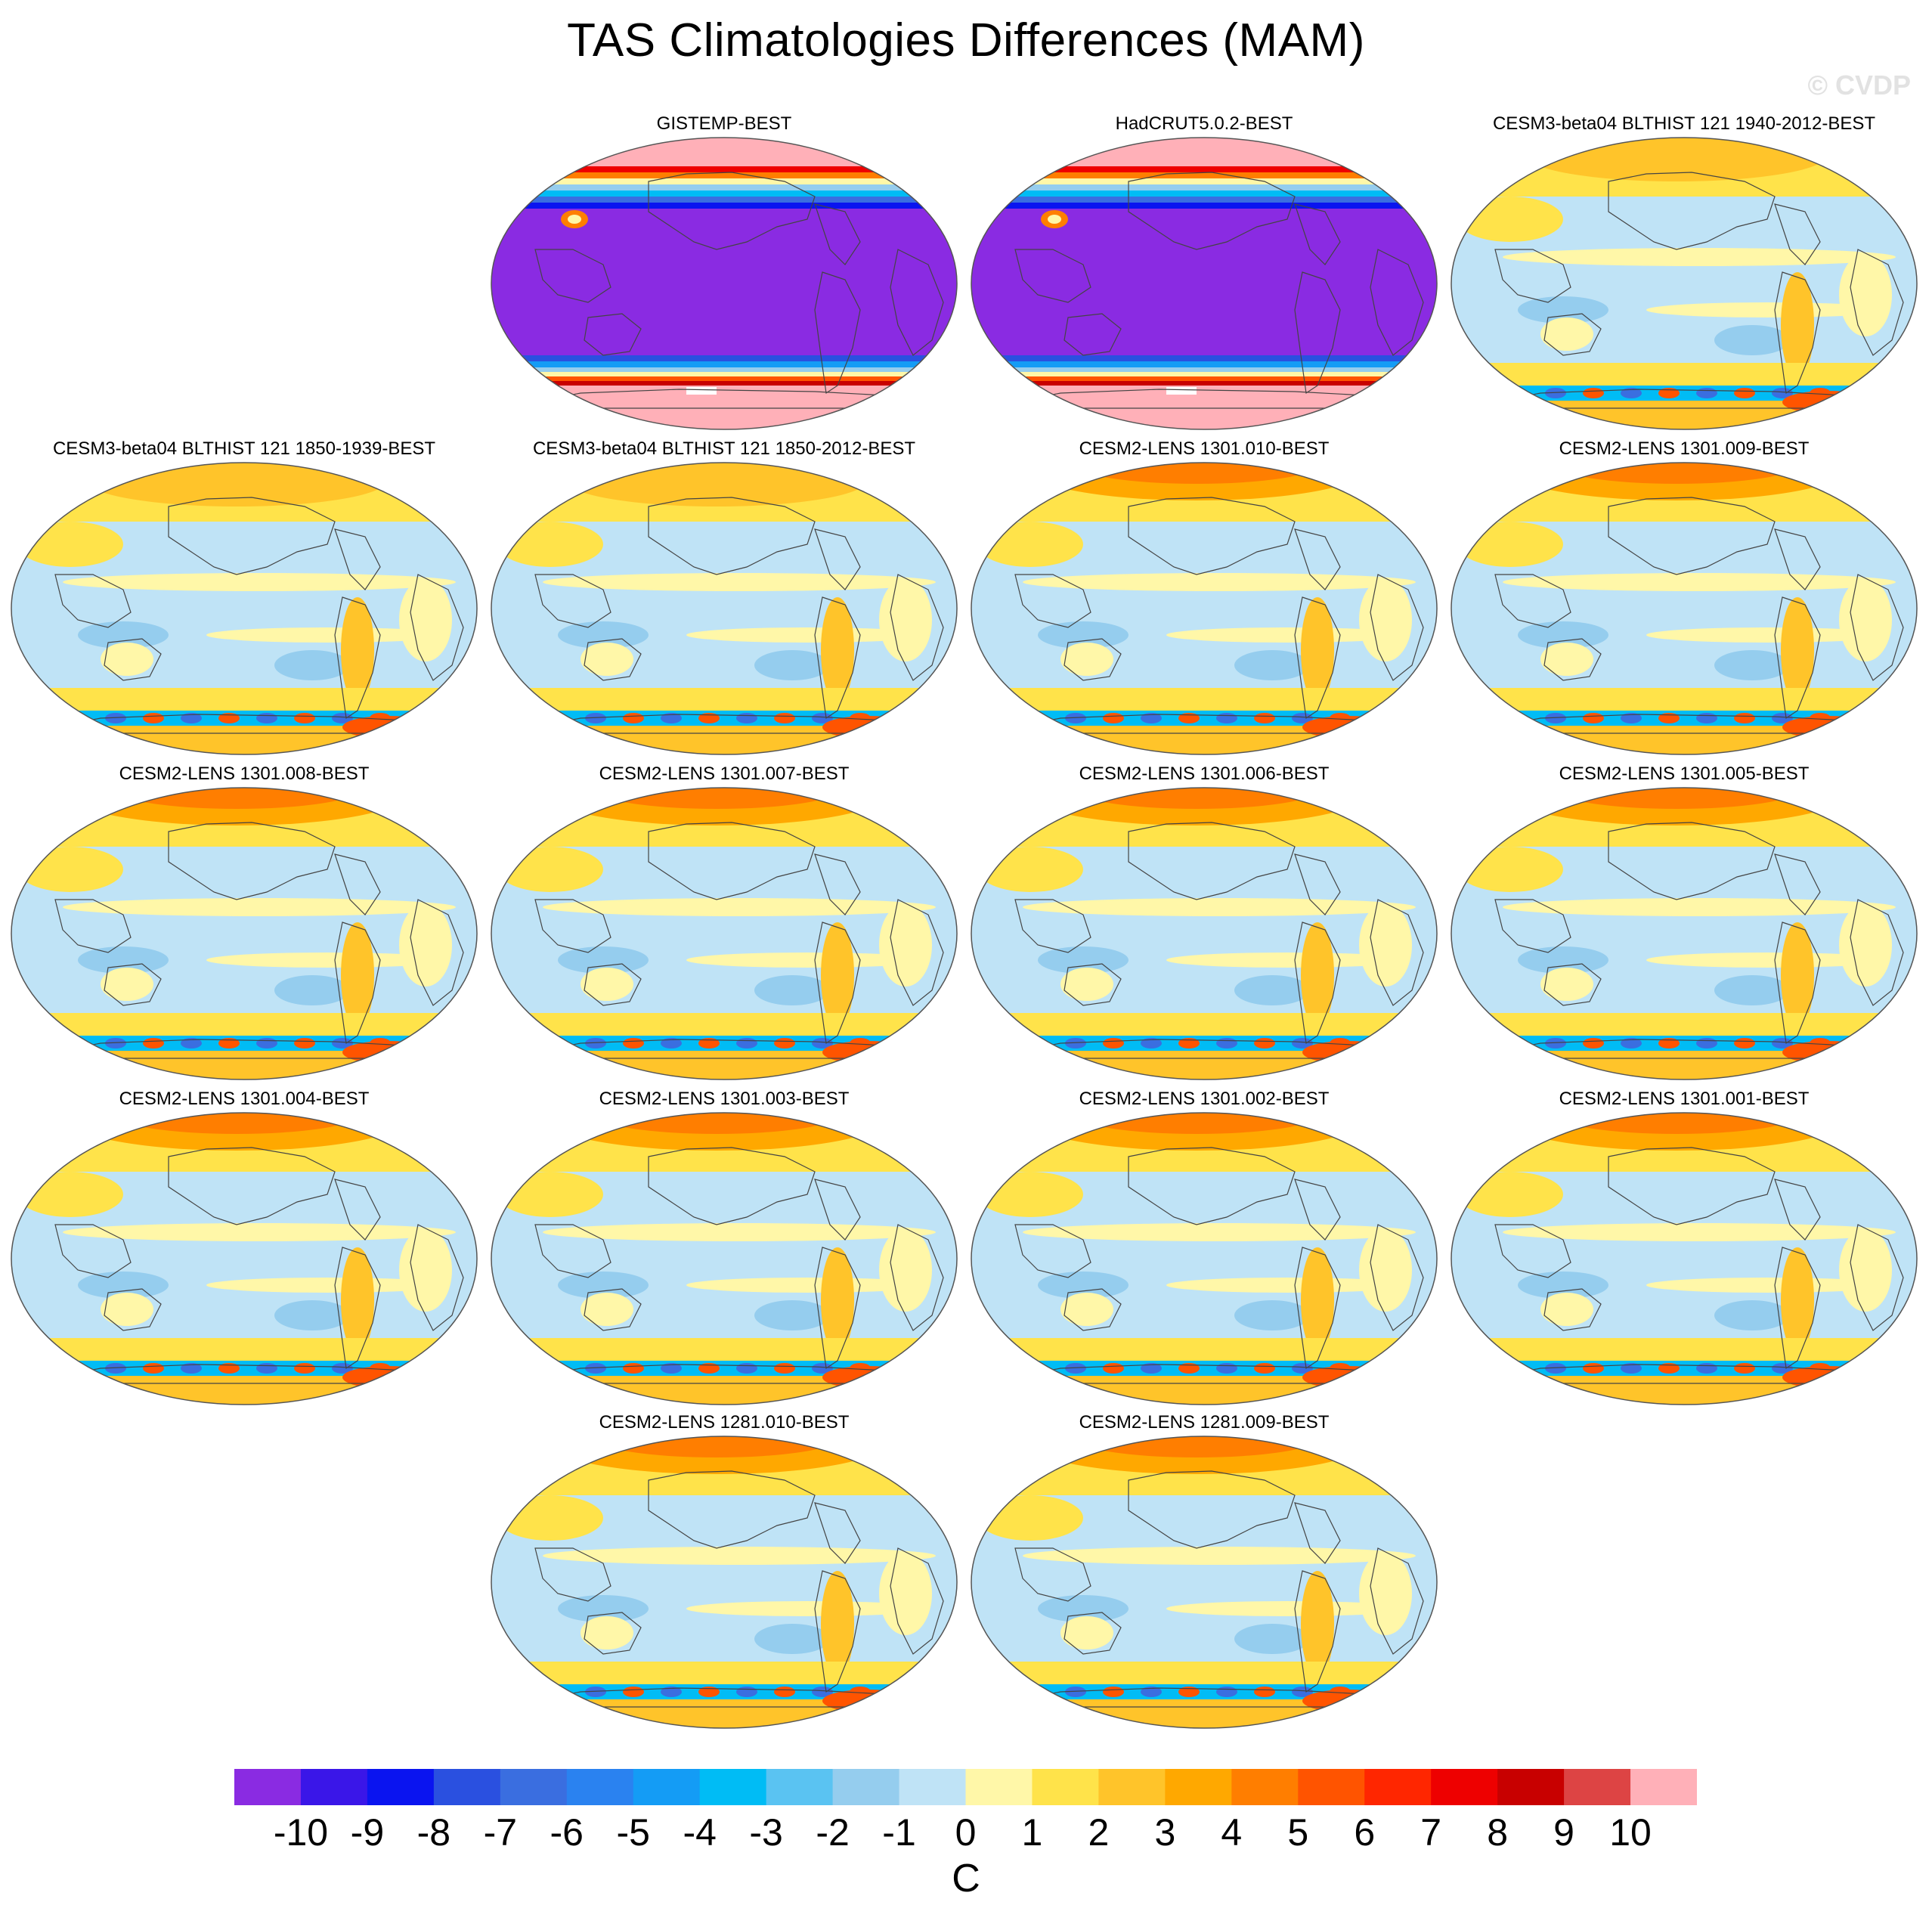 The image size is (1932, 1905). I want to click on map-panel: CESM2-LENS 1301.006-BEST, so click(1204, 923).